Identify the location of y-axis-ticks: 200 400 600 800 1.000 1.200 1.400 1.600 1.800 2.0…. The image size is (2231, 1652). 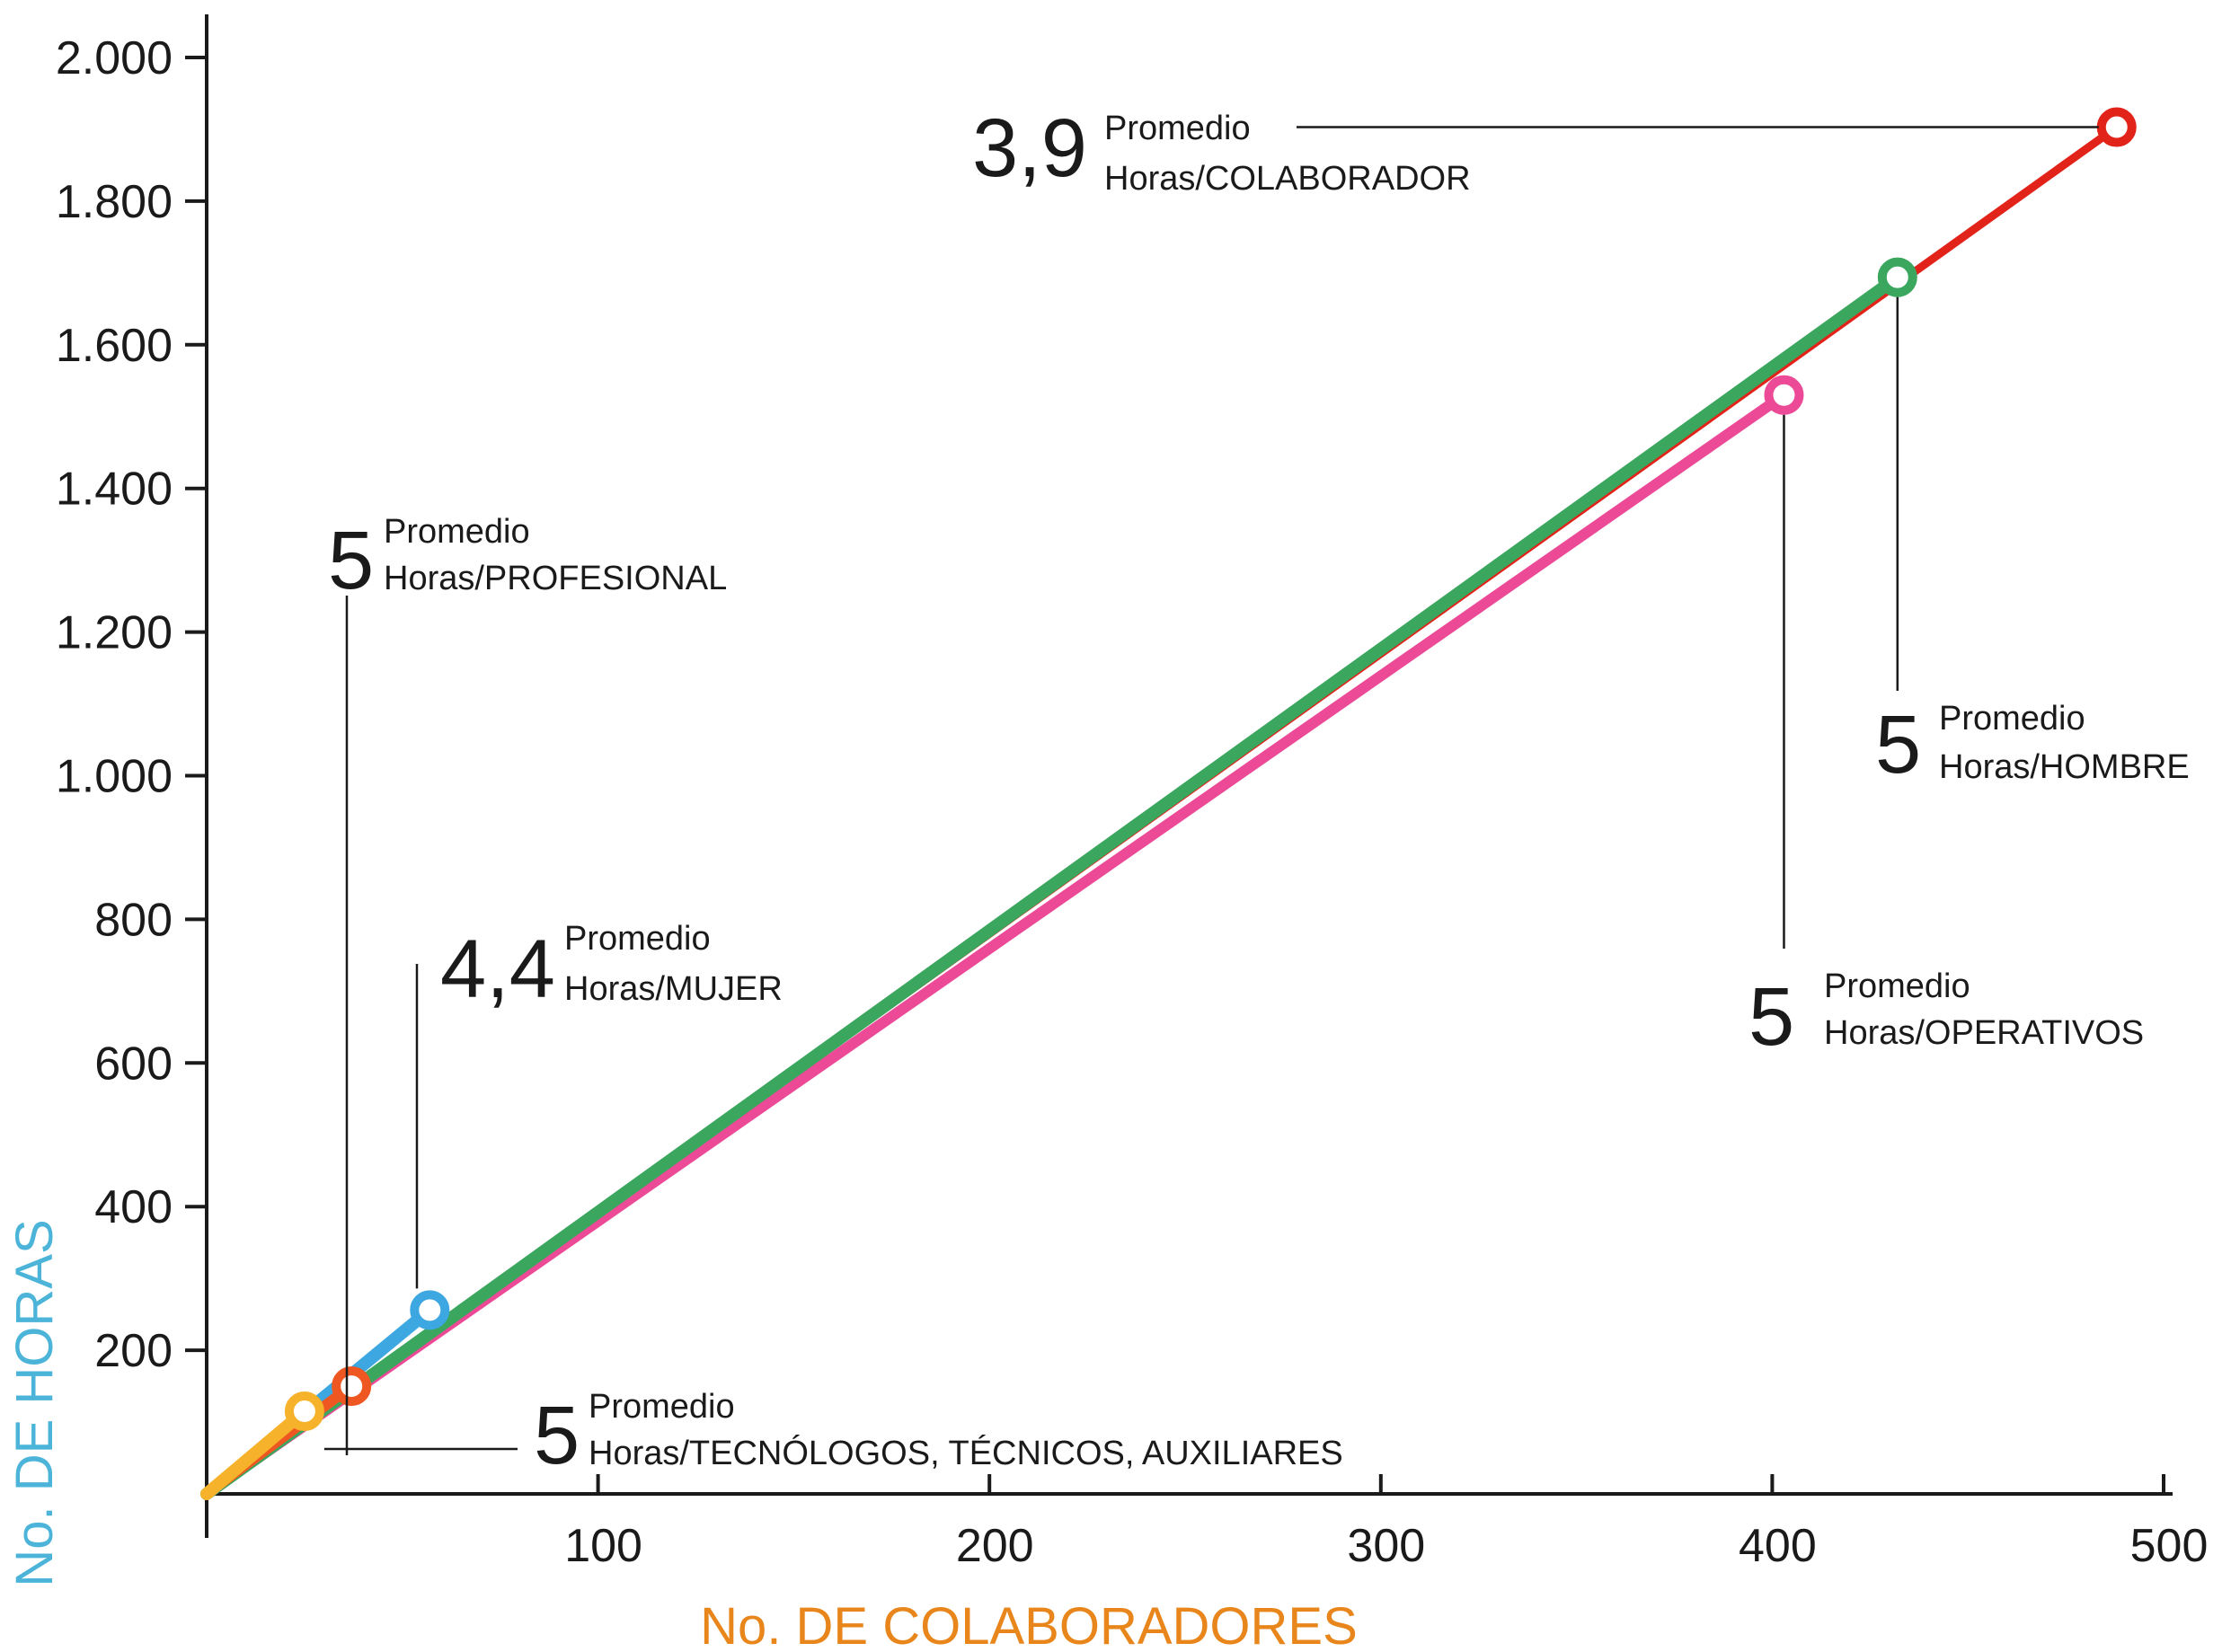
(131, 704).